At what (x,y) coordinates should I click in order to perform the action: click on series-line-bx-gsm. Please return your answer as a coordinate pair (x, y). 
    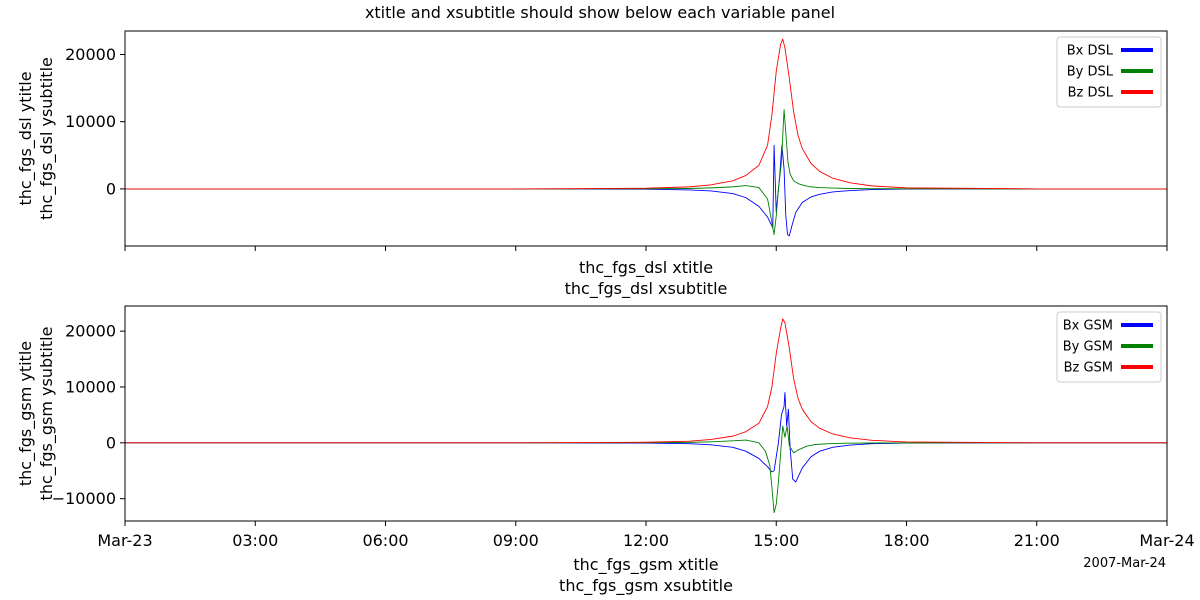
    Looking at the image, I should click on (646, 437).